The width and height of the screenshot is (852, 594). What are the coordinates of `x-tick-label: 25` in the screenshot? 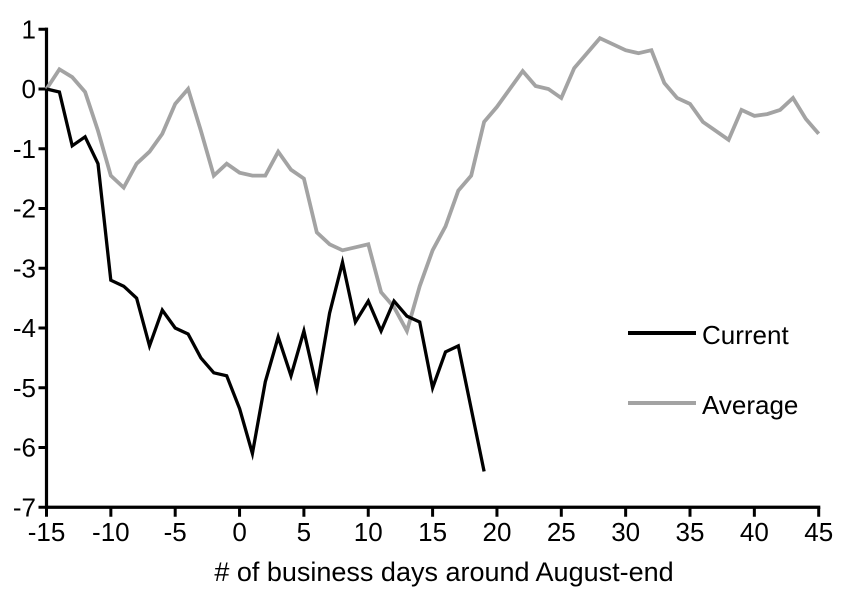 It's located at (561, 532).